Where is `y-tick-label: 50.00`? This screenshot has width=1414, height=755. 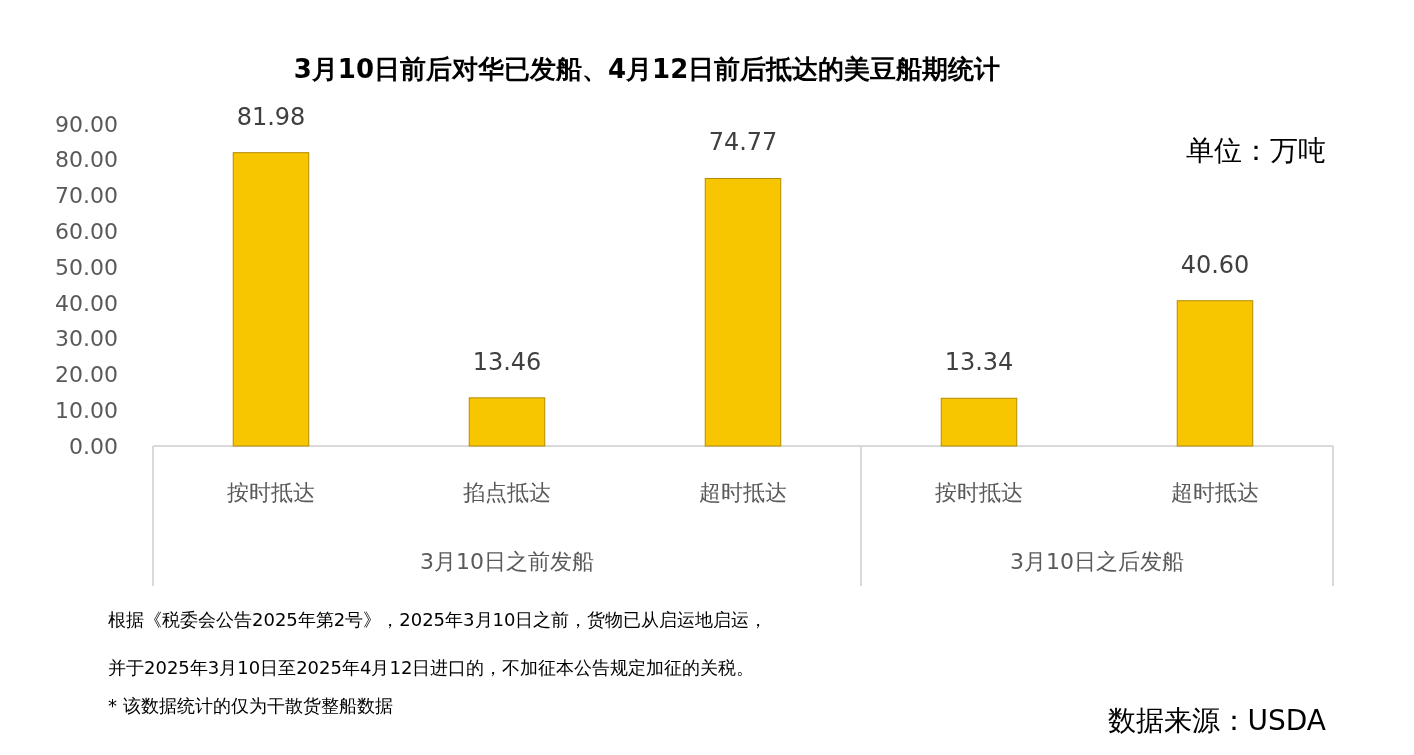 y-tick-label: 50.00 is located at coordinates (86, 267).